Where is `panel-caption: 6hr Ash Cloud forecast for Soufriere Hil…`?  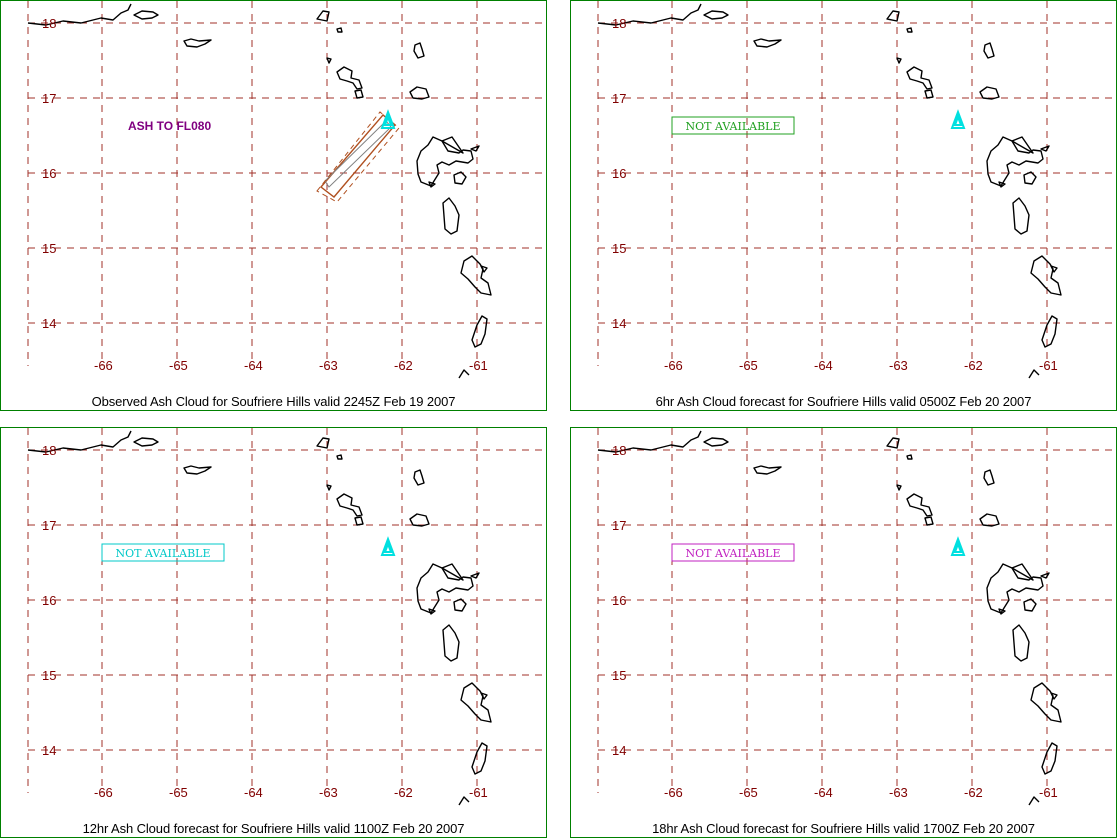 panel-caption: 6hr Ash Cloud forecast for Soufriere Hil… is located at coordinates (843, 401).